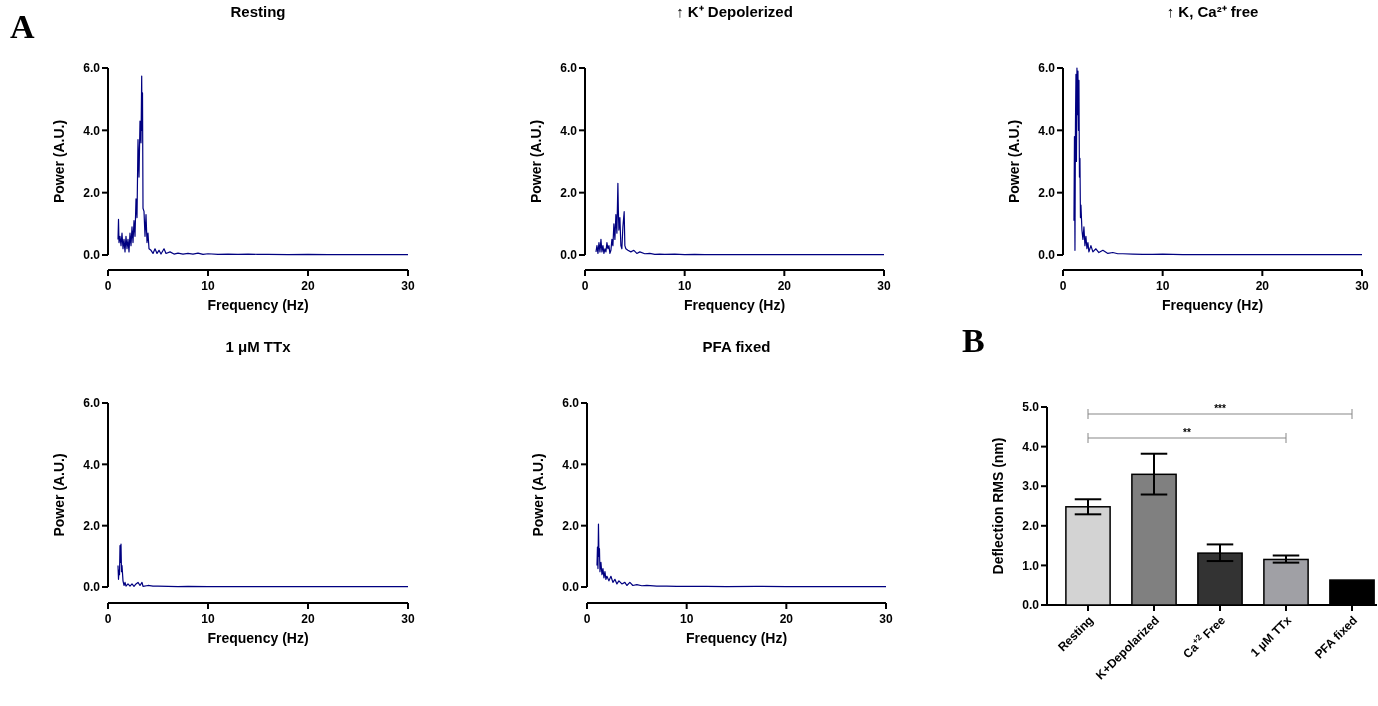 The width and height of the screenshot is (1378, 706). I want to click on y-axis-title: Deflection RMS (nm), so click(998, 506).